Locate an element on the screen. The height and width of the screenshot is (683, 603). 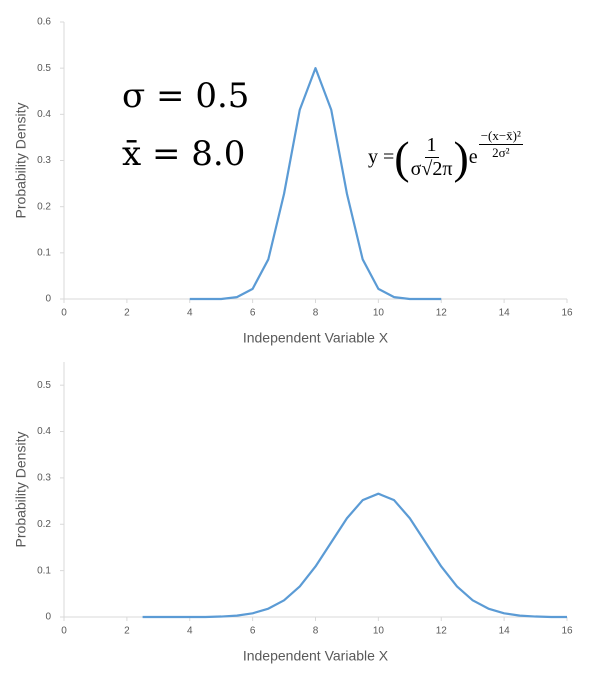
paren: ( is located at coordinates (402, 157).